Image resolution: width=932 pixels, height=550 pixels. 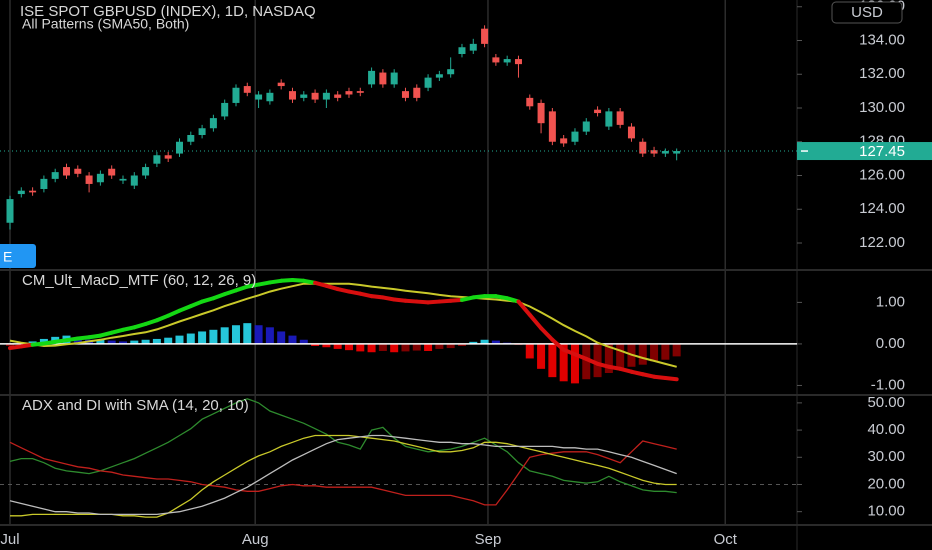 I want to click on indicator-title: ADX and DI with SMA (14, 20, 10), so click(x=135, y=405).